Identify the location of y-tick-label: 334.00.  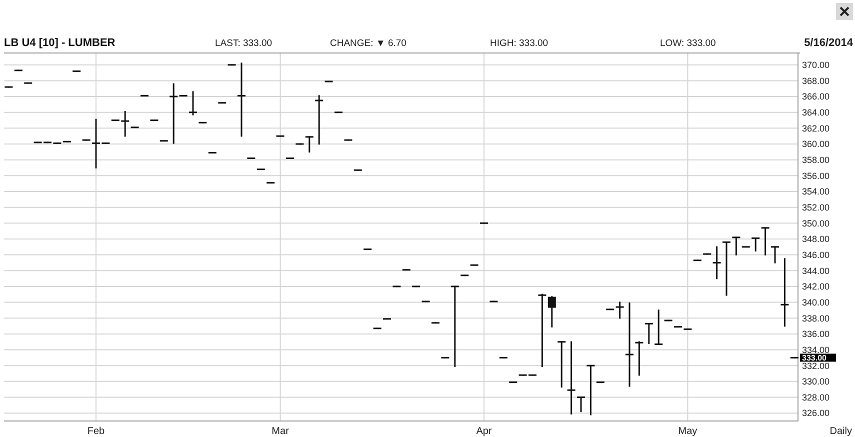
(816, 349).